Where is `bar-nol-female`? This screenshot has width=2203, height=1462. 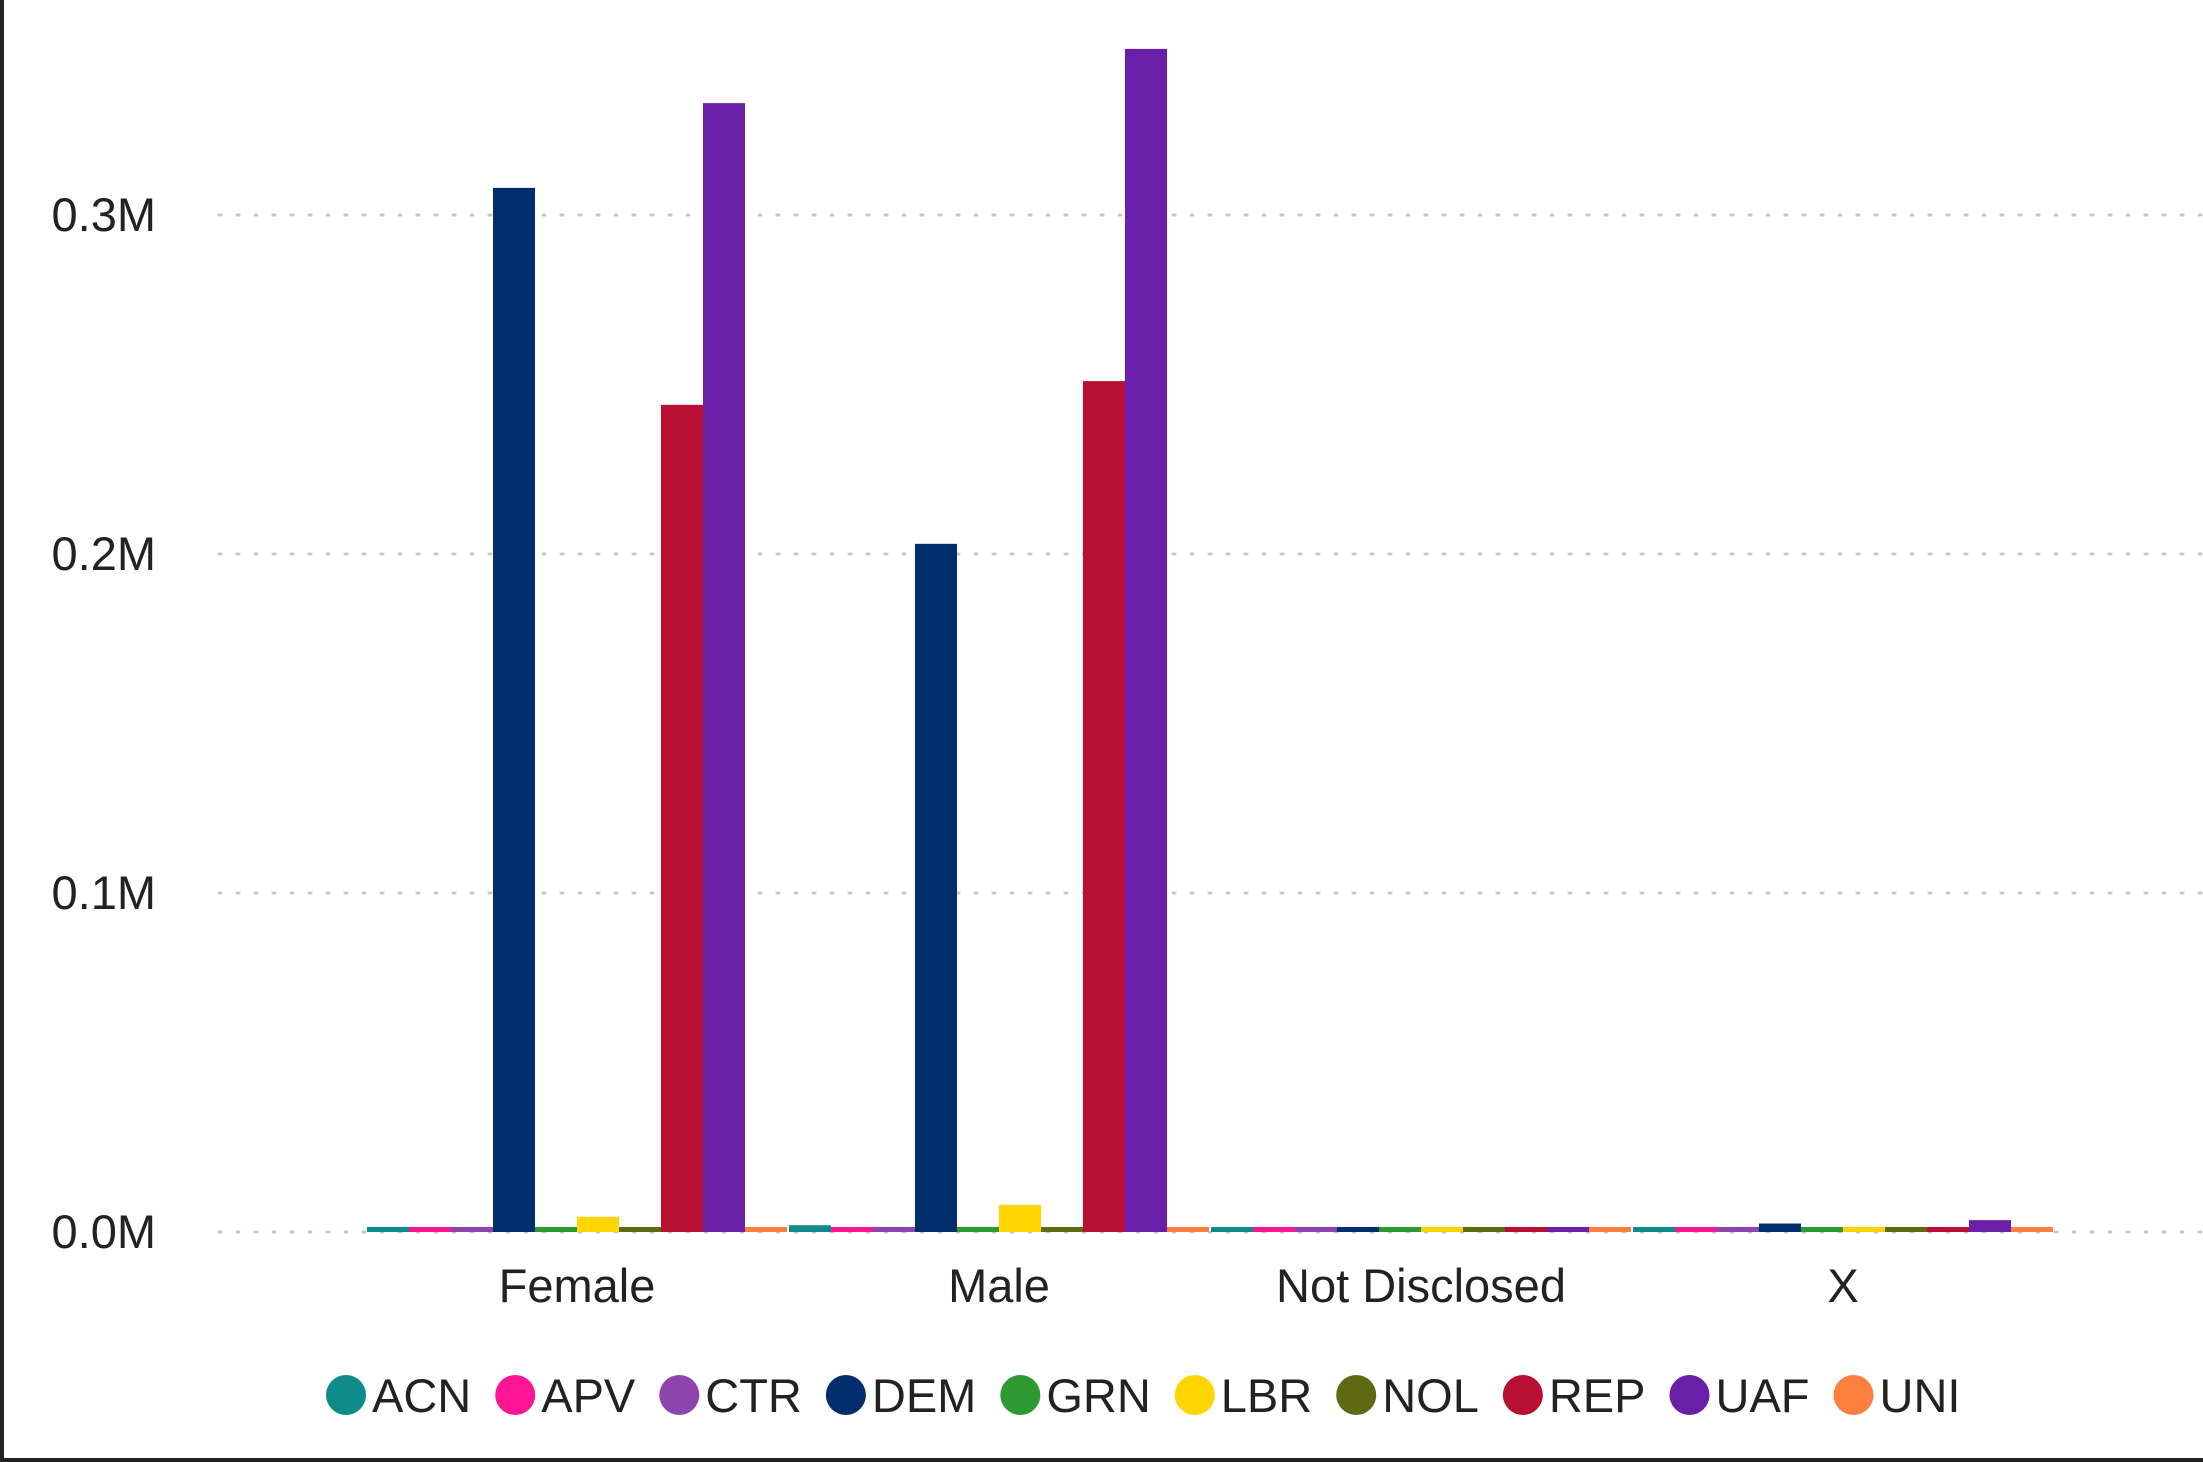
bar-nol-female is located at coordinates (640, 1229).